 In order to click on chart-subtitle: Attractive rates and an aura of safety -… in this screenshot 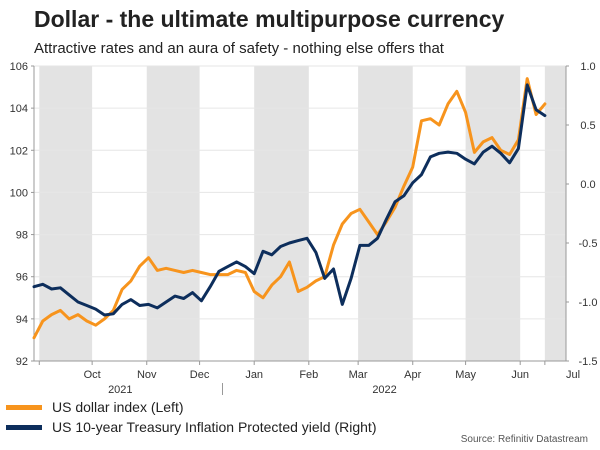, I will do `click(239, 48)`.